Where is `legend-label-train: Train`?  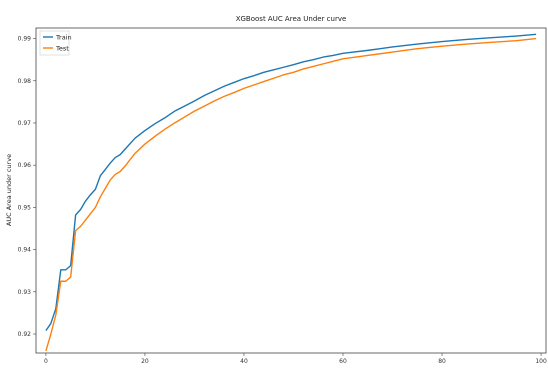
legend-label-train: Train is located at coordinates (63, 38).